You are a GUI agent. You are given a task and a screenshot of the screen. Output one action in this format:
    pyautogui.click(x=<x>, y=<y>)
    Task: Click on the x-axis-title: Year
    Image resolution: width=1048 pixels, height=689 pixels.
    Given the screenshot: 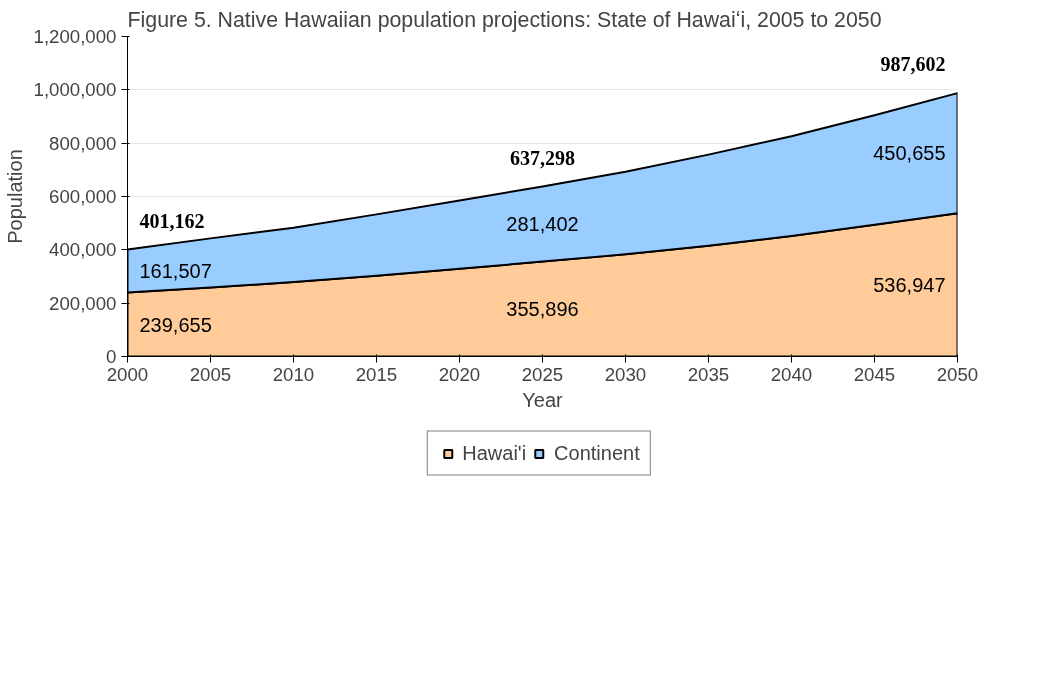 What is the action you would take?
    pyautogui.click(x=543, y=399)
    